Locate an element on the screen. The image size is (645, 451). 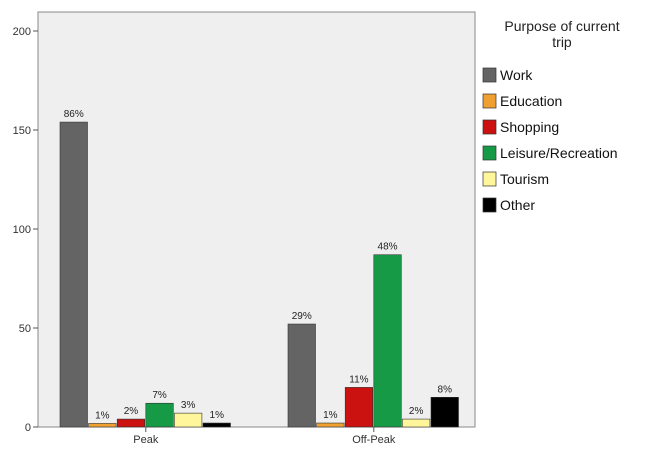
y-tick-label: 0 is located at coordinates (28, 428).